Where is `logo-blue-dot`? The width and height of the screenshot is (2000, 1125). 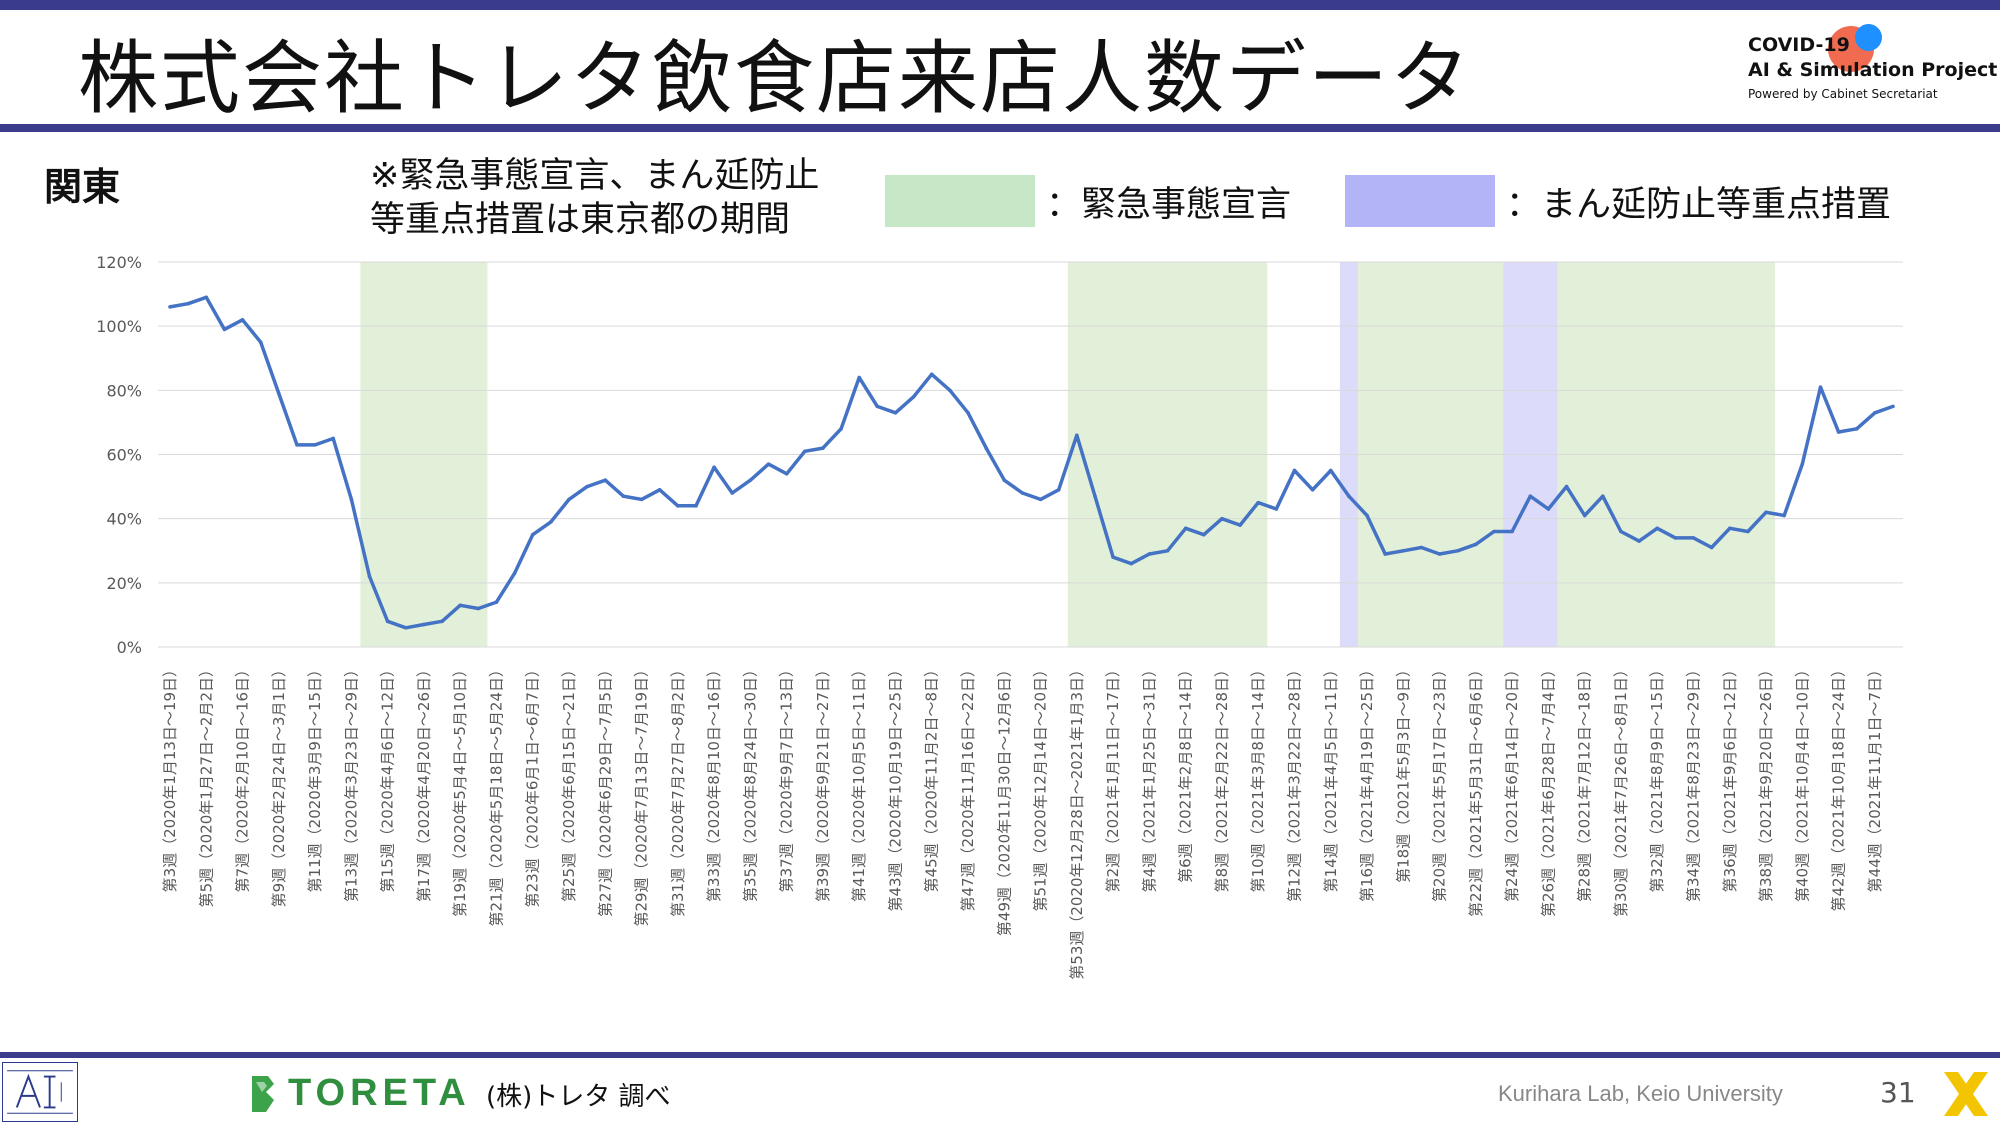 logo-blue-dot is located at coordinates (1868, 37).